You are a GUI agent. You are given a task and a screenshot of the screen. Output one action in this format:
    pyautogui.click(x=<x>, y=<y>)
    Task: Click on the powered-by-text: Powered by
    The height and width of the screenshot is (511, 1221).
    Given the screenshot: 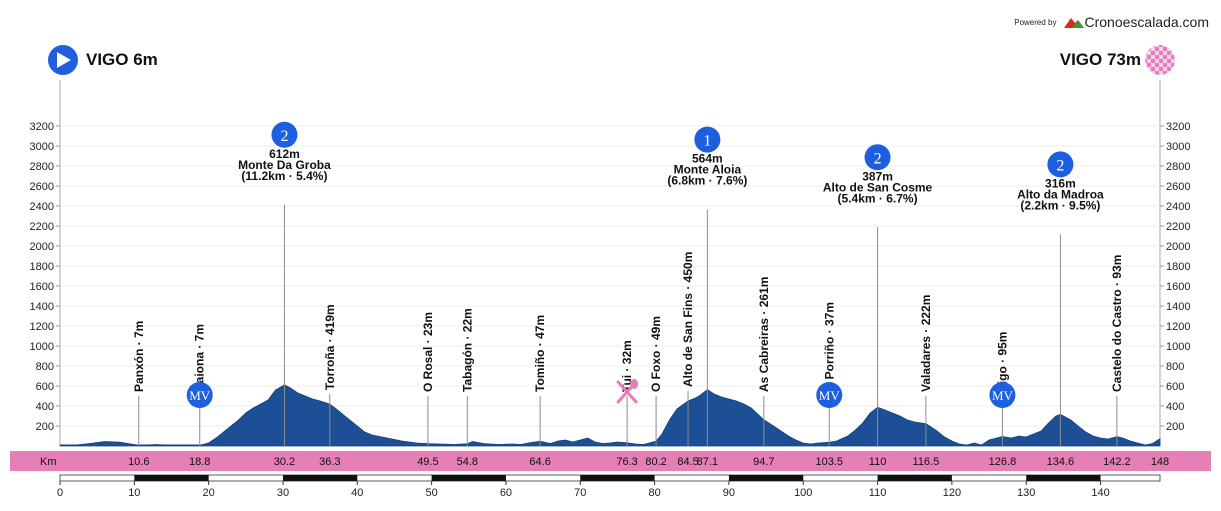 What is the action you would take?
    pyautogui.click(x=1035, y=22)
    